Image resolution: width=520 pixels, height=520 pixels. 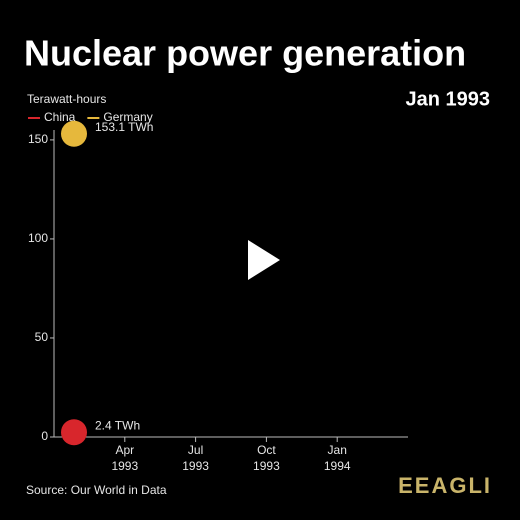 What do you see at coordinates (447, 99) in the screenshot?
I see `date-label: Jan 1993` at bounding box center [447, 99].